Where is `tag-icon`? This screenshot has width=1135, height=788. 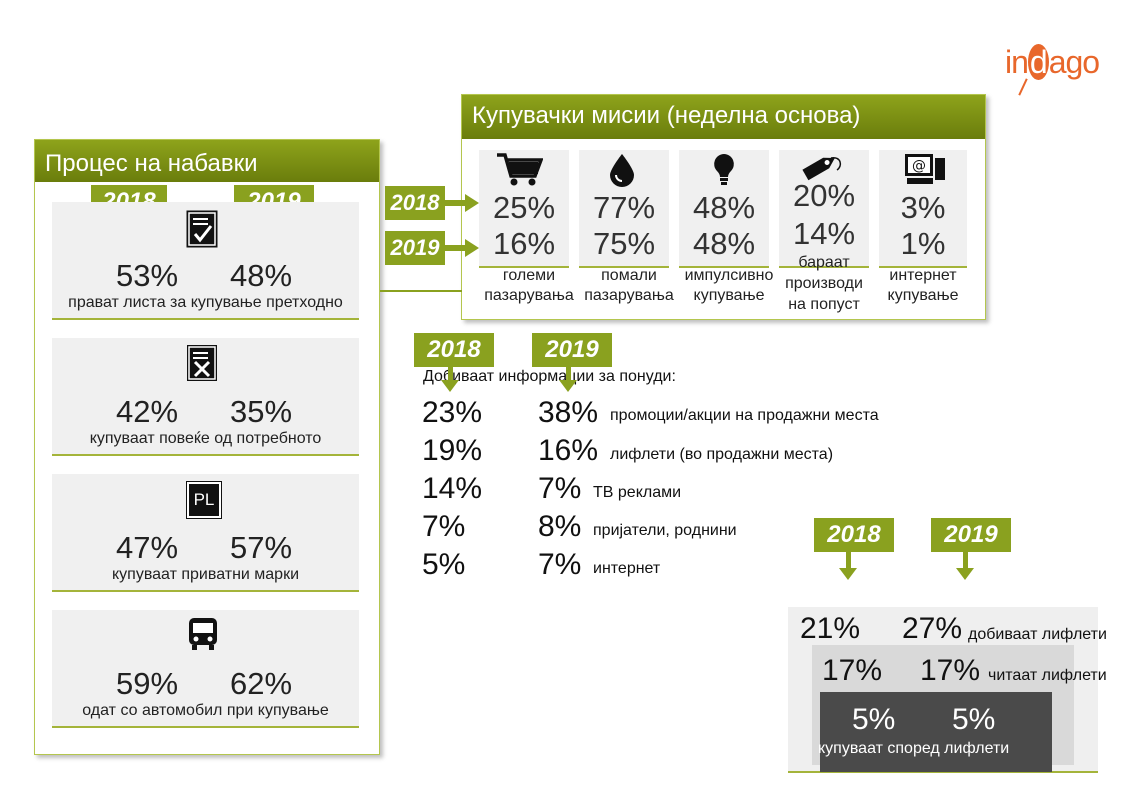 tag-icon is located at coordinates (821, 168).